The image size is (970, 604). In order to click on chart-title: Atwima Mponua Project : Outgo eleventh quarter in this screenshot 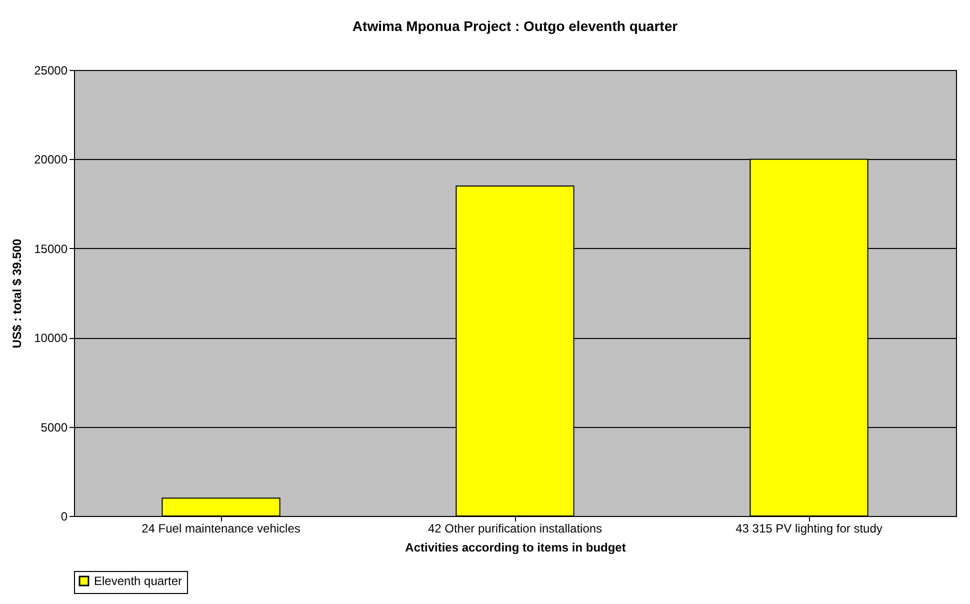, I will do `click(515, 26)`.